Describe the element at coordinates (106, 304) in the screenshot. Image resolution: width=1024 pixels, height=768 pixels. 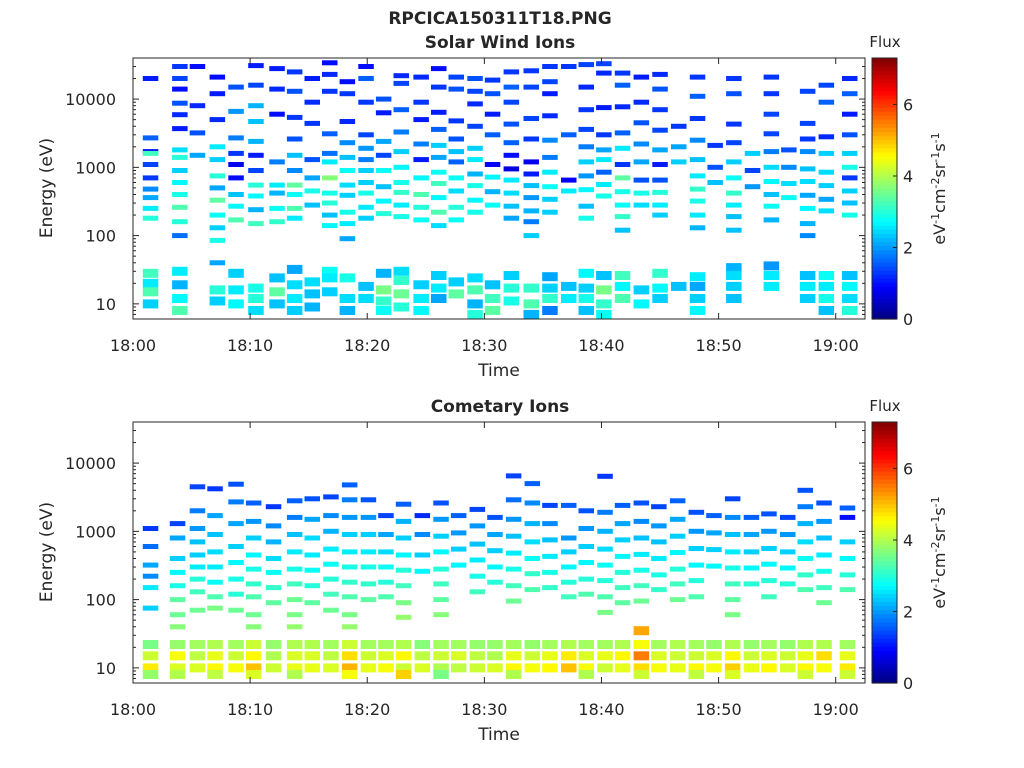
I see `y-tick-label: 10` at that location.